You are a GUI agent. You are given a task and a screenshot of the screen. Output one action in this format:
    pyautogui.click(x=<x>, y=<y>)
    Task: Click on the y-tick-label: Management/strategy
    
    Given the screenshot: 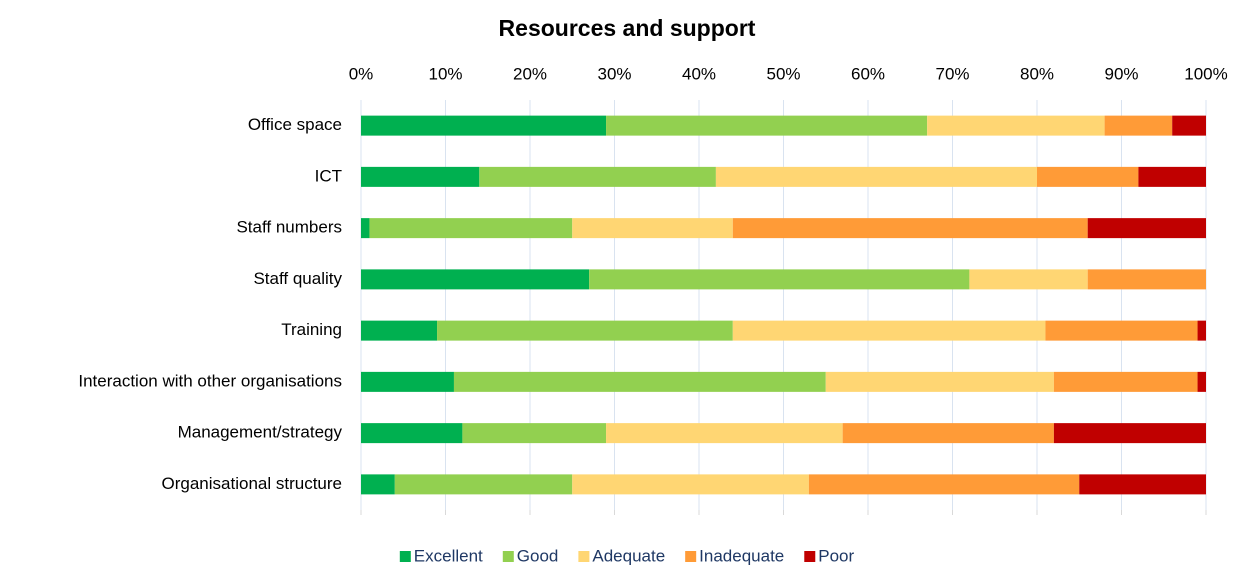 What is the action you would take?
    pyautogui.click(x=260, y=432)
    